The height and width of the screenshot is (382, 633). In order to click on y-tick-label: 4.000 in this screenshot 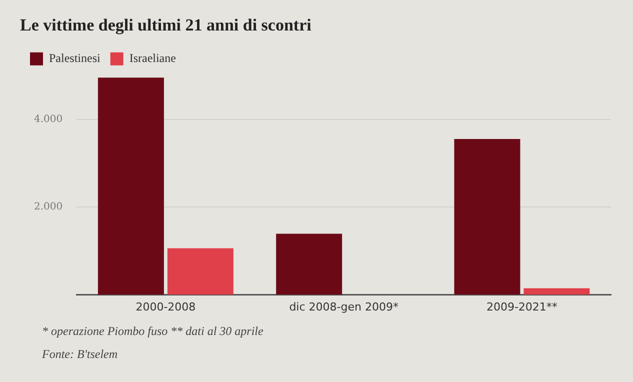, I will do `click(48, 119)`.